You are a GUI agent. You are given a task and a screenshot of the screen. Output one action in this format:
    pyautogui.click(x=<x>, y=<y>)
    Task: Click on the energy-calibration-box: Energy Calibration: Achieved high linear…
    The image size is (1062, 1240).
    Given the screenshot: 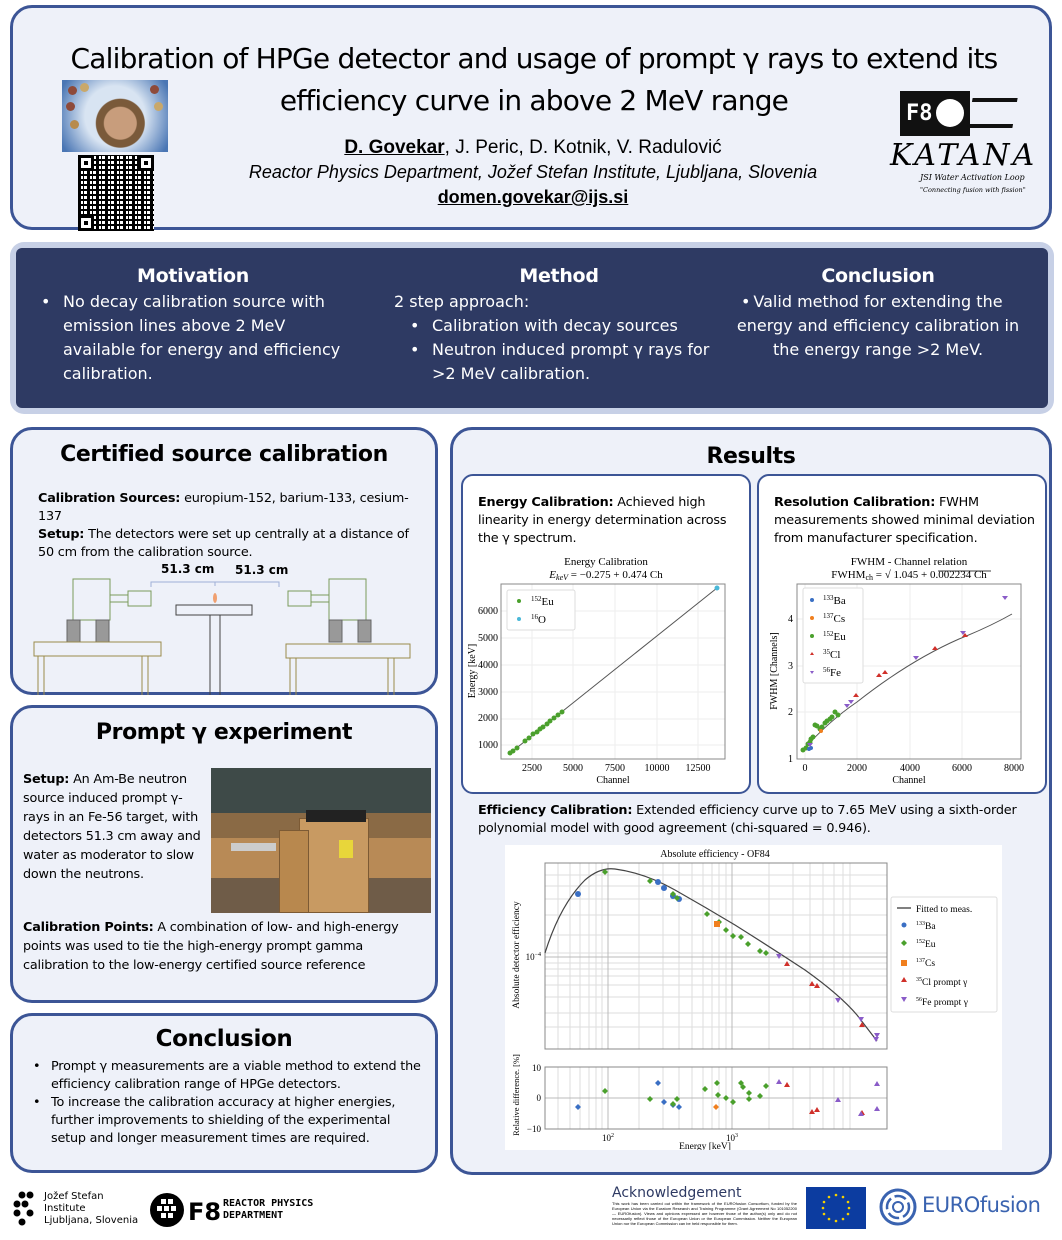 What is the action you would take?
    pyautogui.click(x=606, y=634)
    